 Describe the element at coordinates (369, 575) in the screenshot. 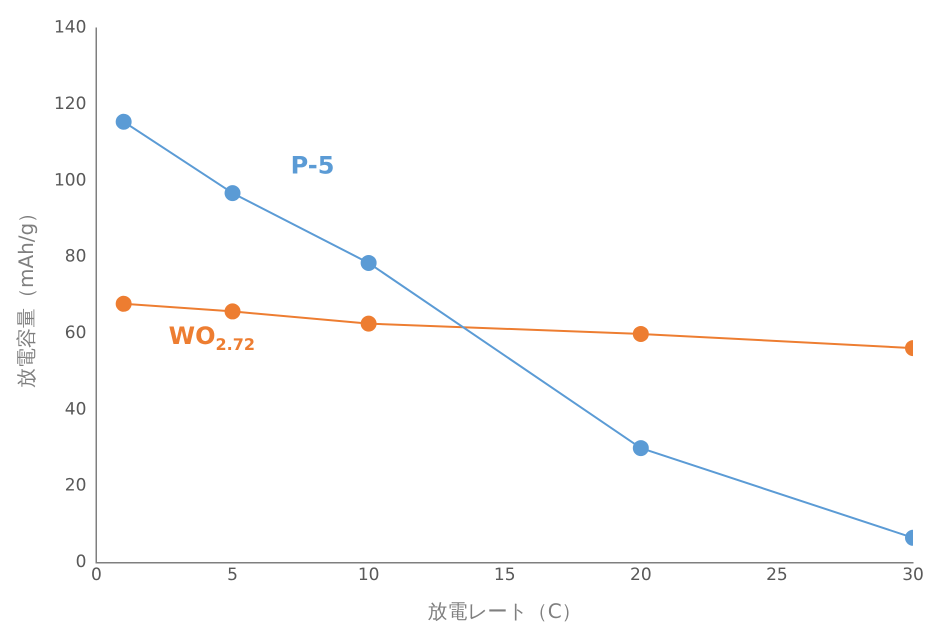

I see `x-tick-label: 10` at that location.